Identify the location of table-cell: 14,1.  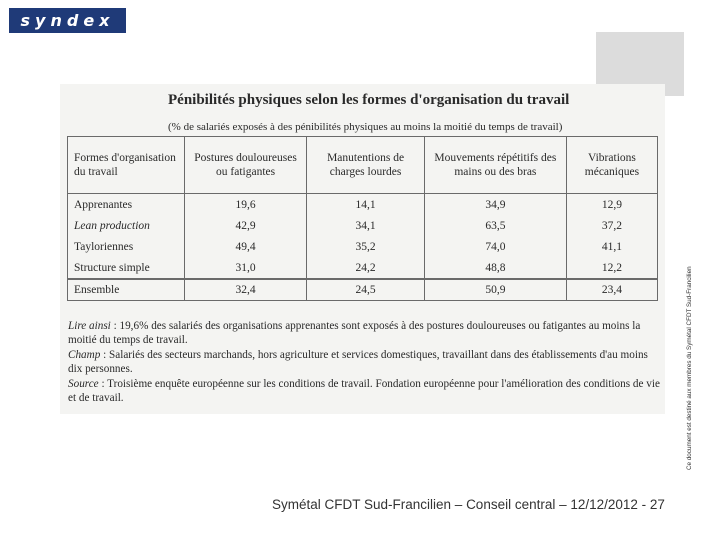
(365, 204).